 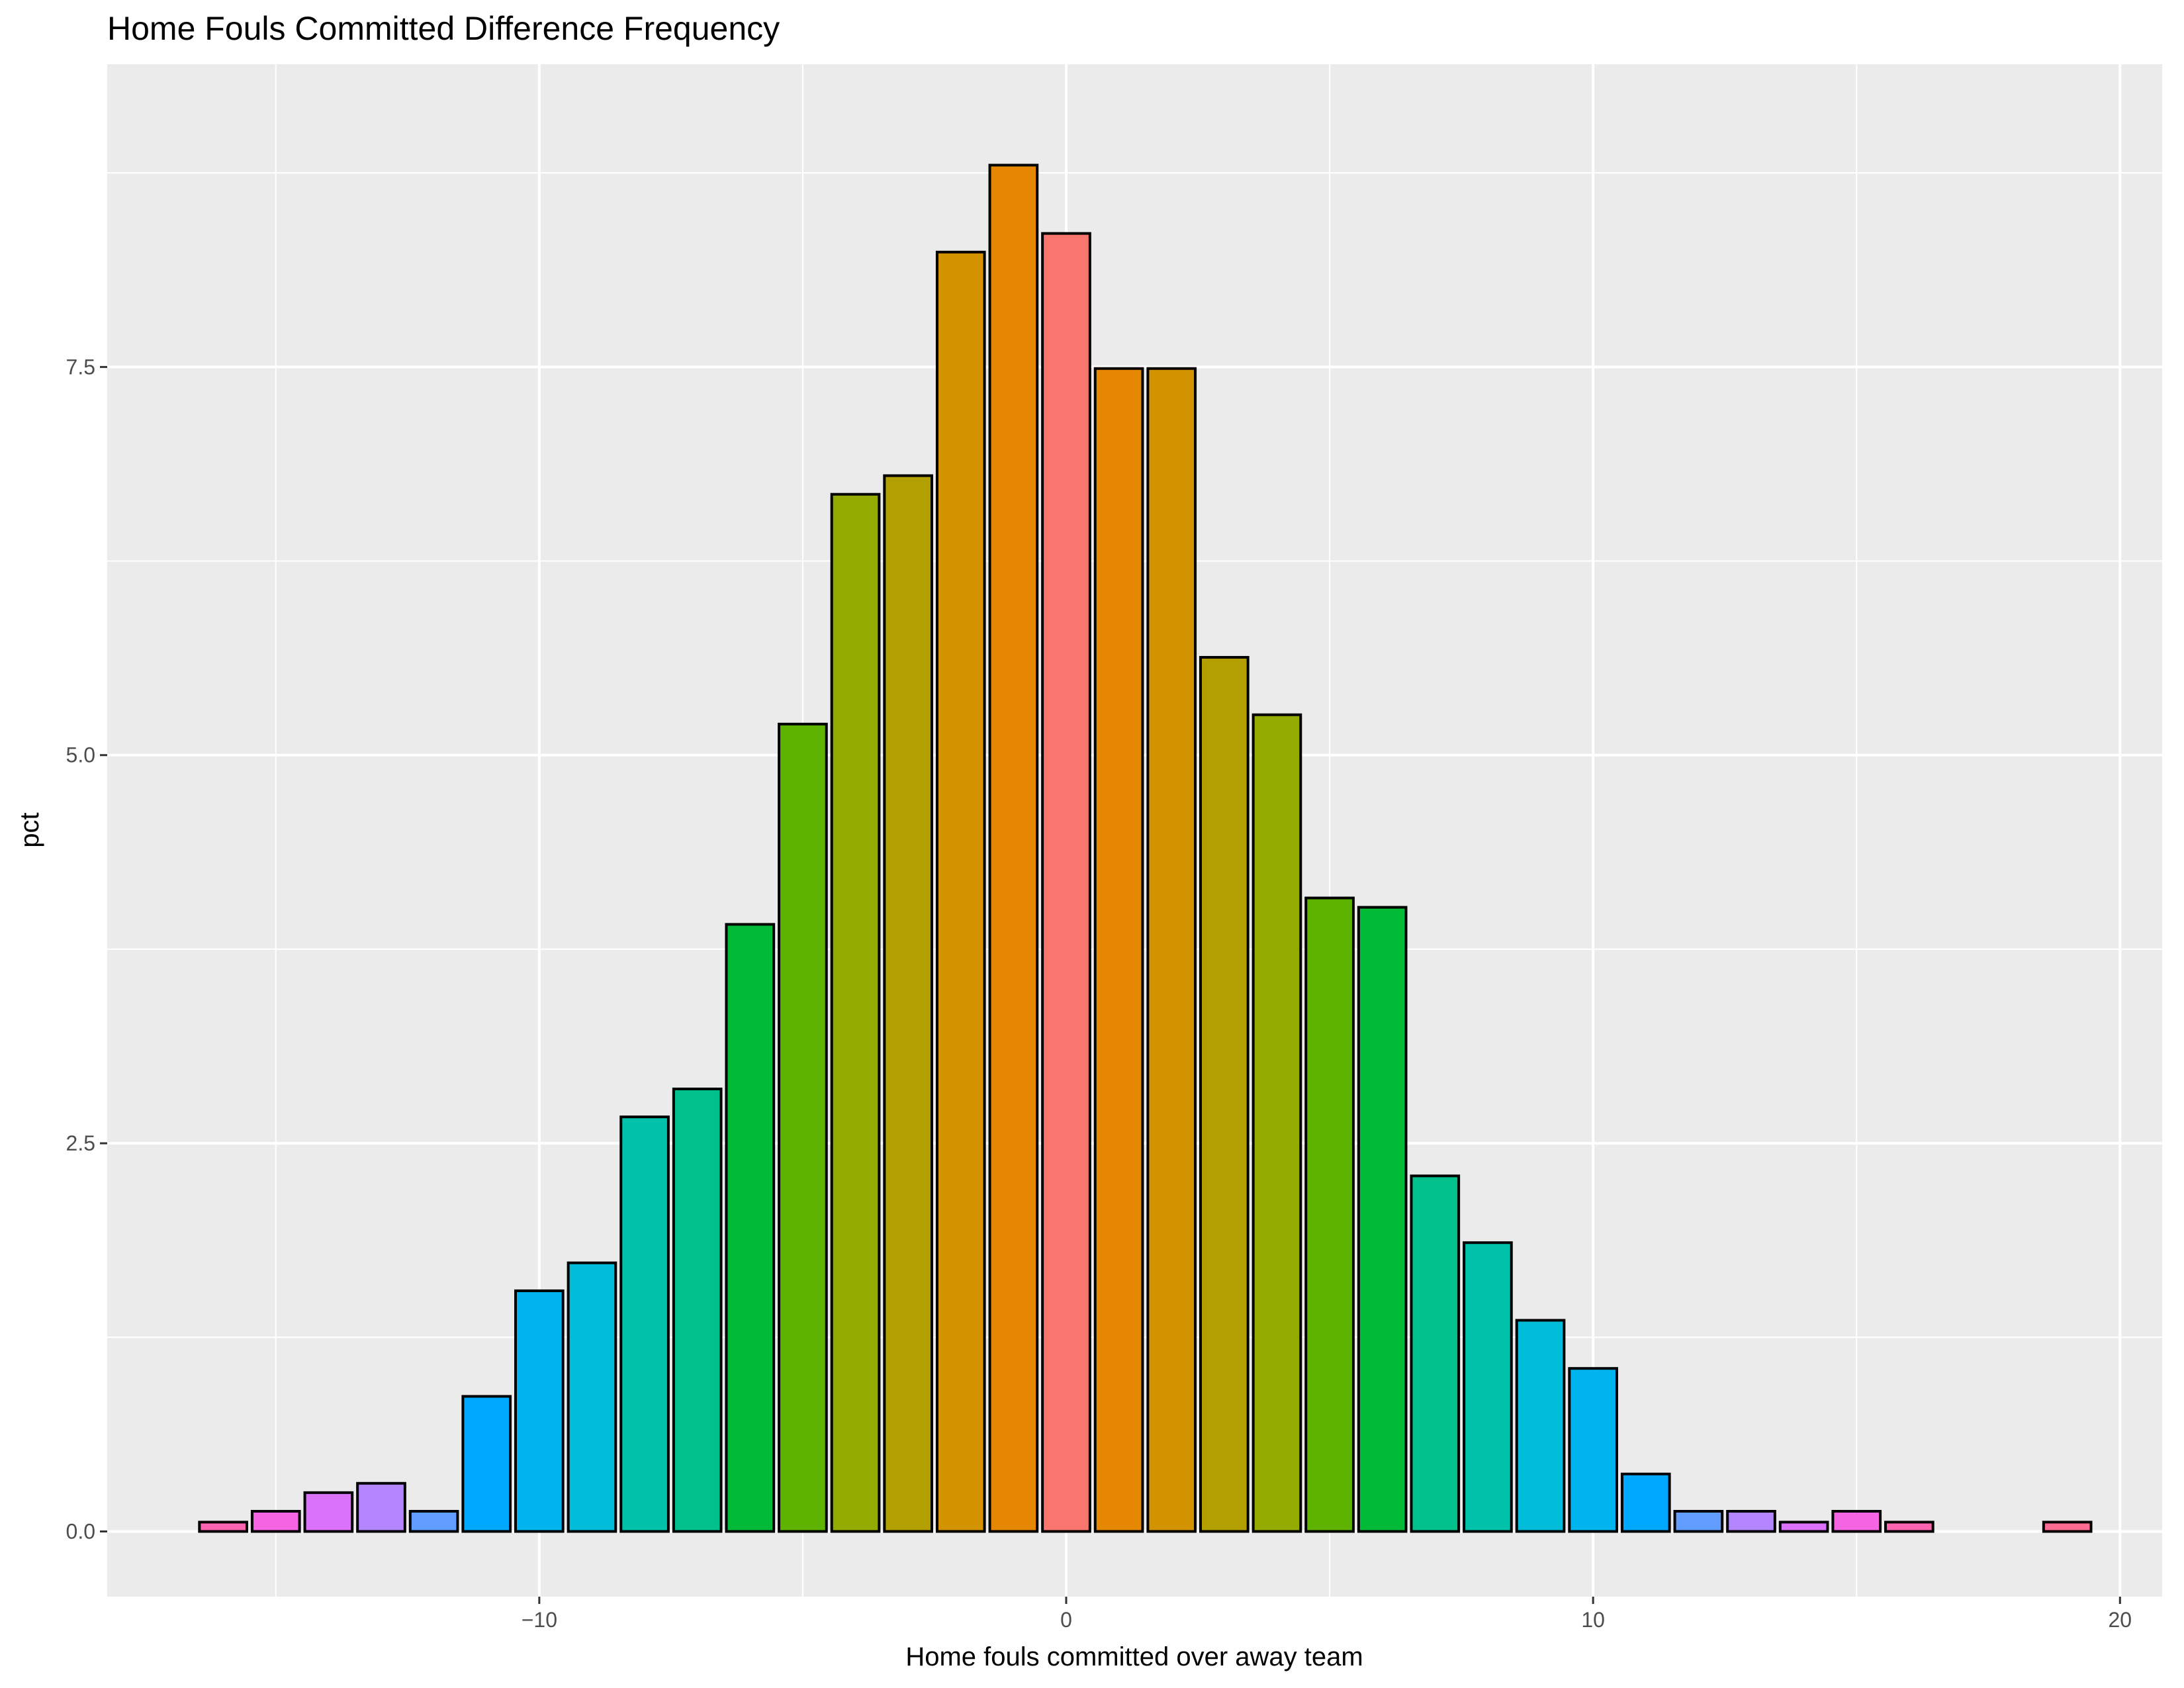 I want to click on y-tick-label: 0.0, so click(x=80, y=1531).